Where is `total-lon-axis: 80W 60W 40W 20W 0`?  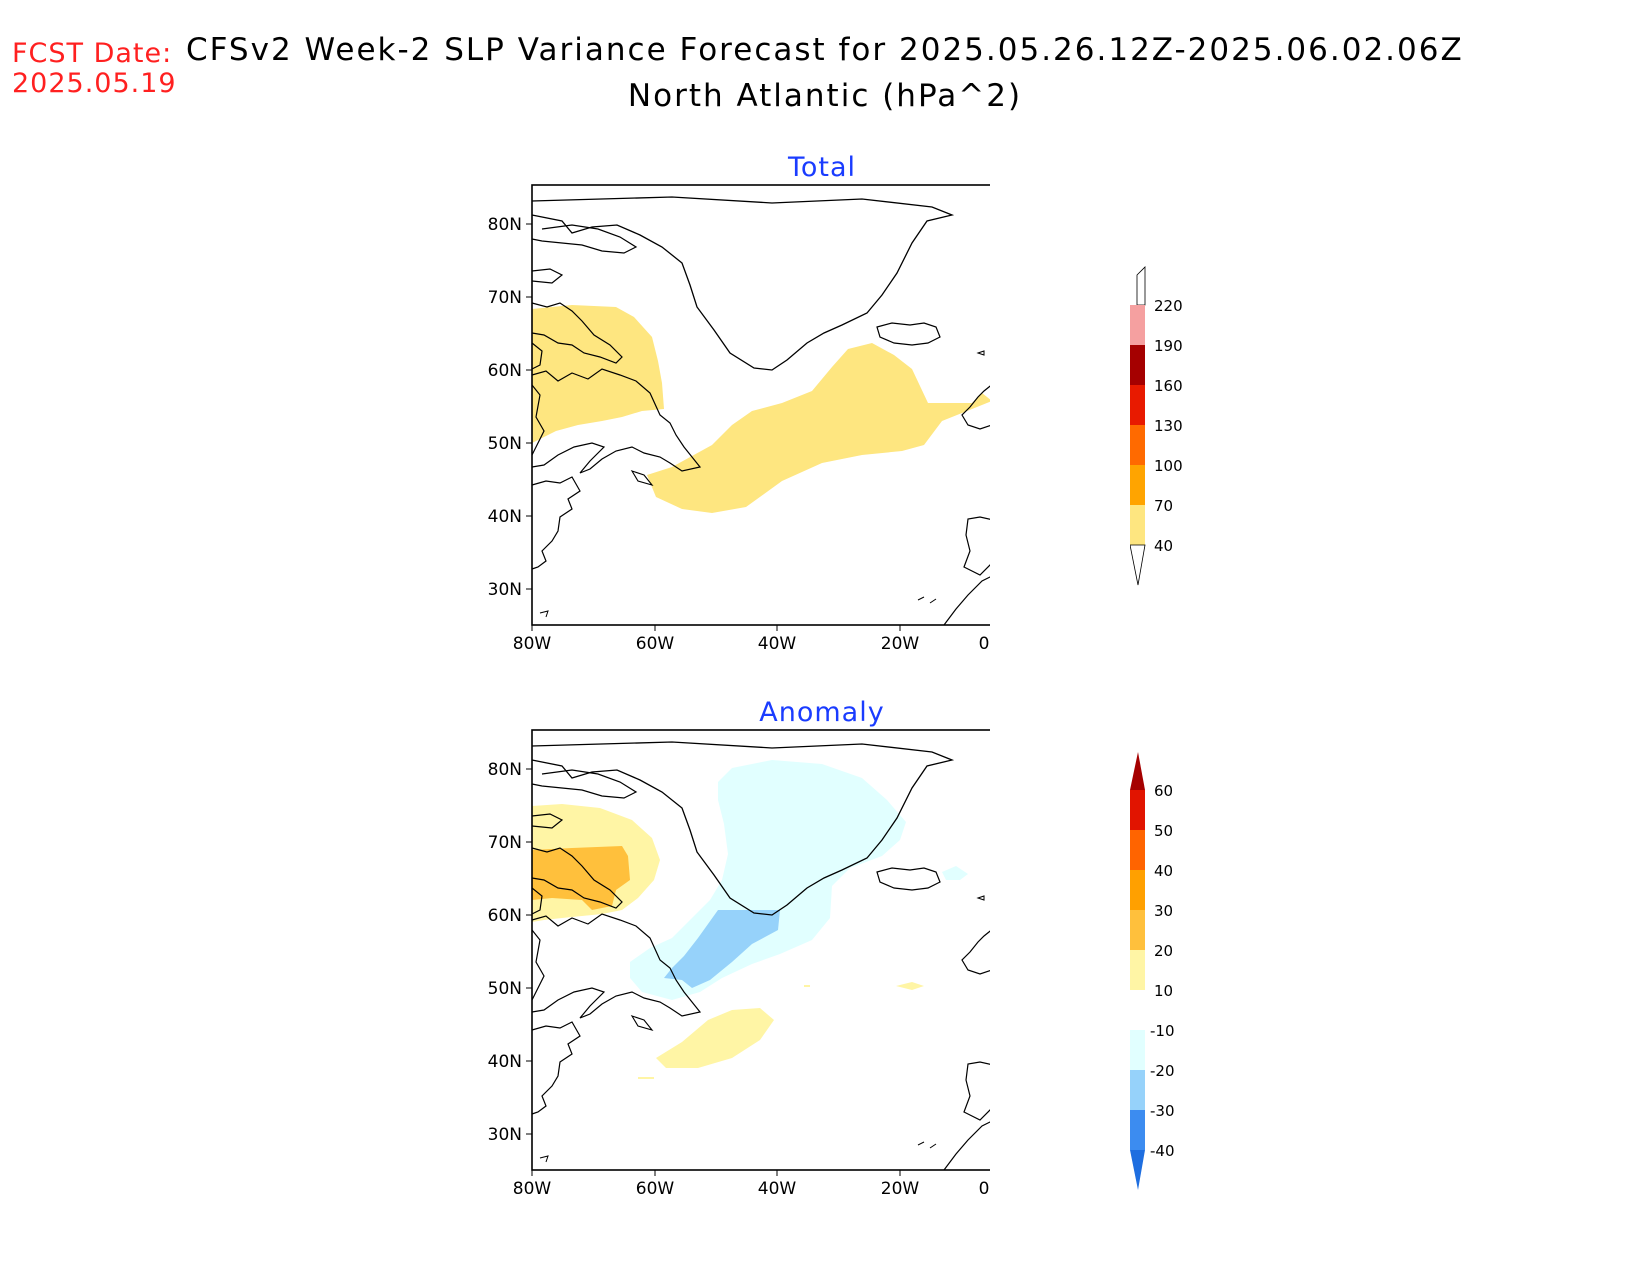
total-lon-axis: 80W 60W 40W 20W 0 is located at coordinates (751, 639).